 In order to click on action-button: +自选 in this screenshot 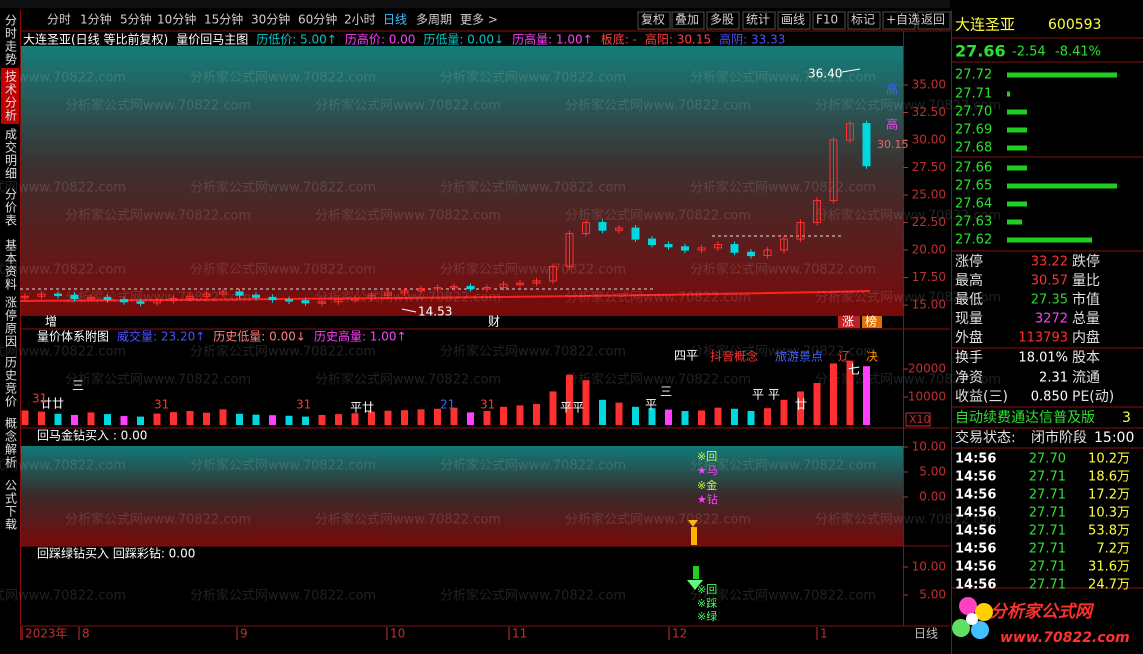, I will do `click(903, 20)`.